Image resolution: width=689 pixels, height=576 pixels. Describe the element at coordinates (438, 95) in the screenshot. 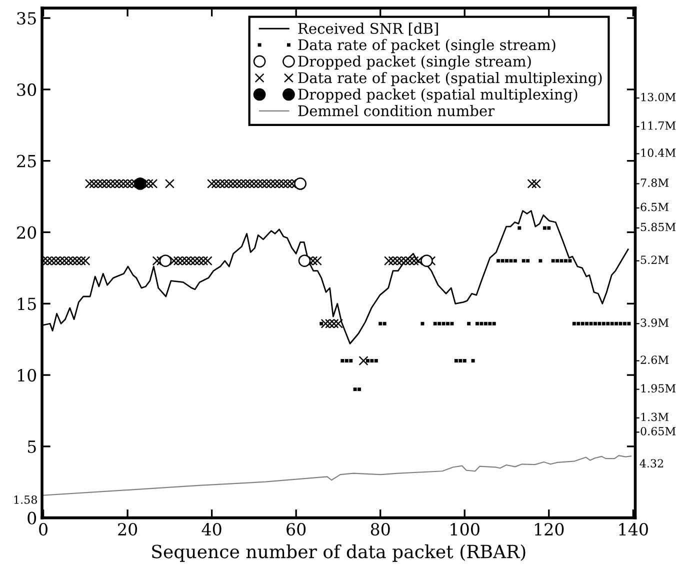

I see `legend-label: Dropped packet (spatial multiplexing)` at that location.